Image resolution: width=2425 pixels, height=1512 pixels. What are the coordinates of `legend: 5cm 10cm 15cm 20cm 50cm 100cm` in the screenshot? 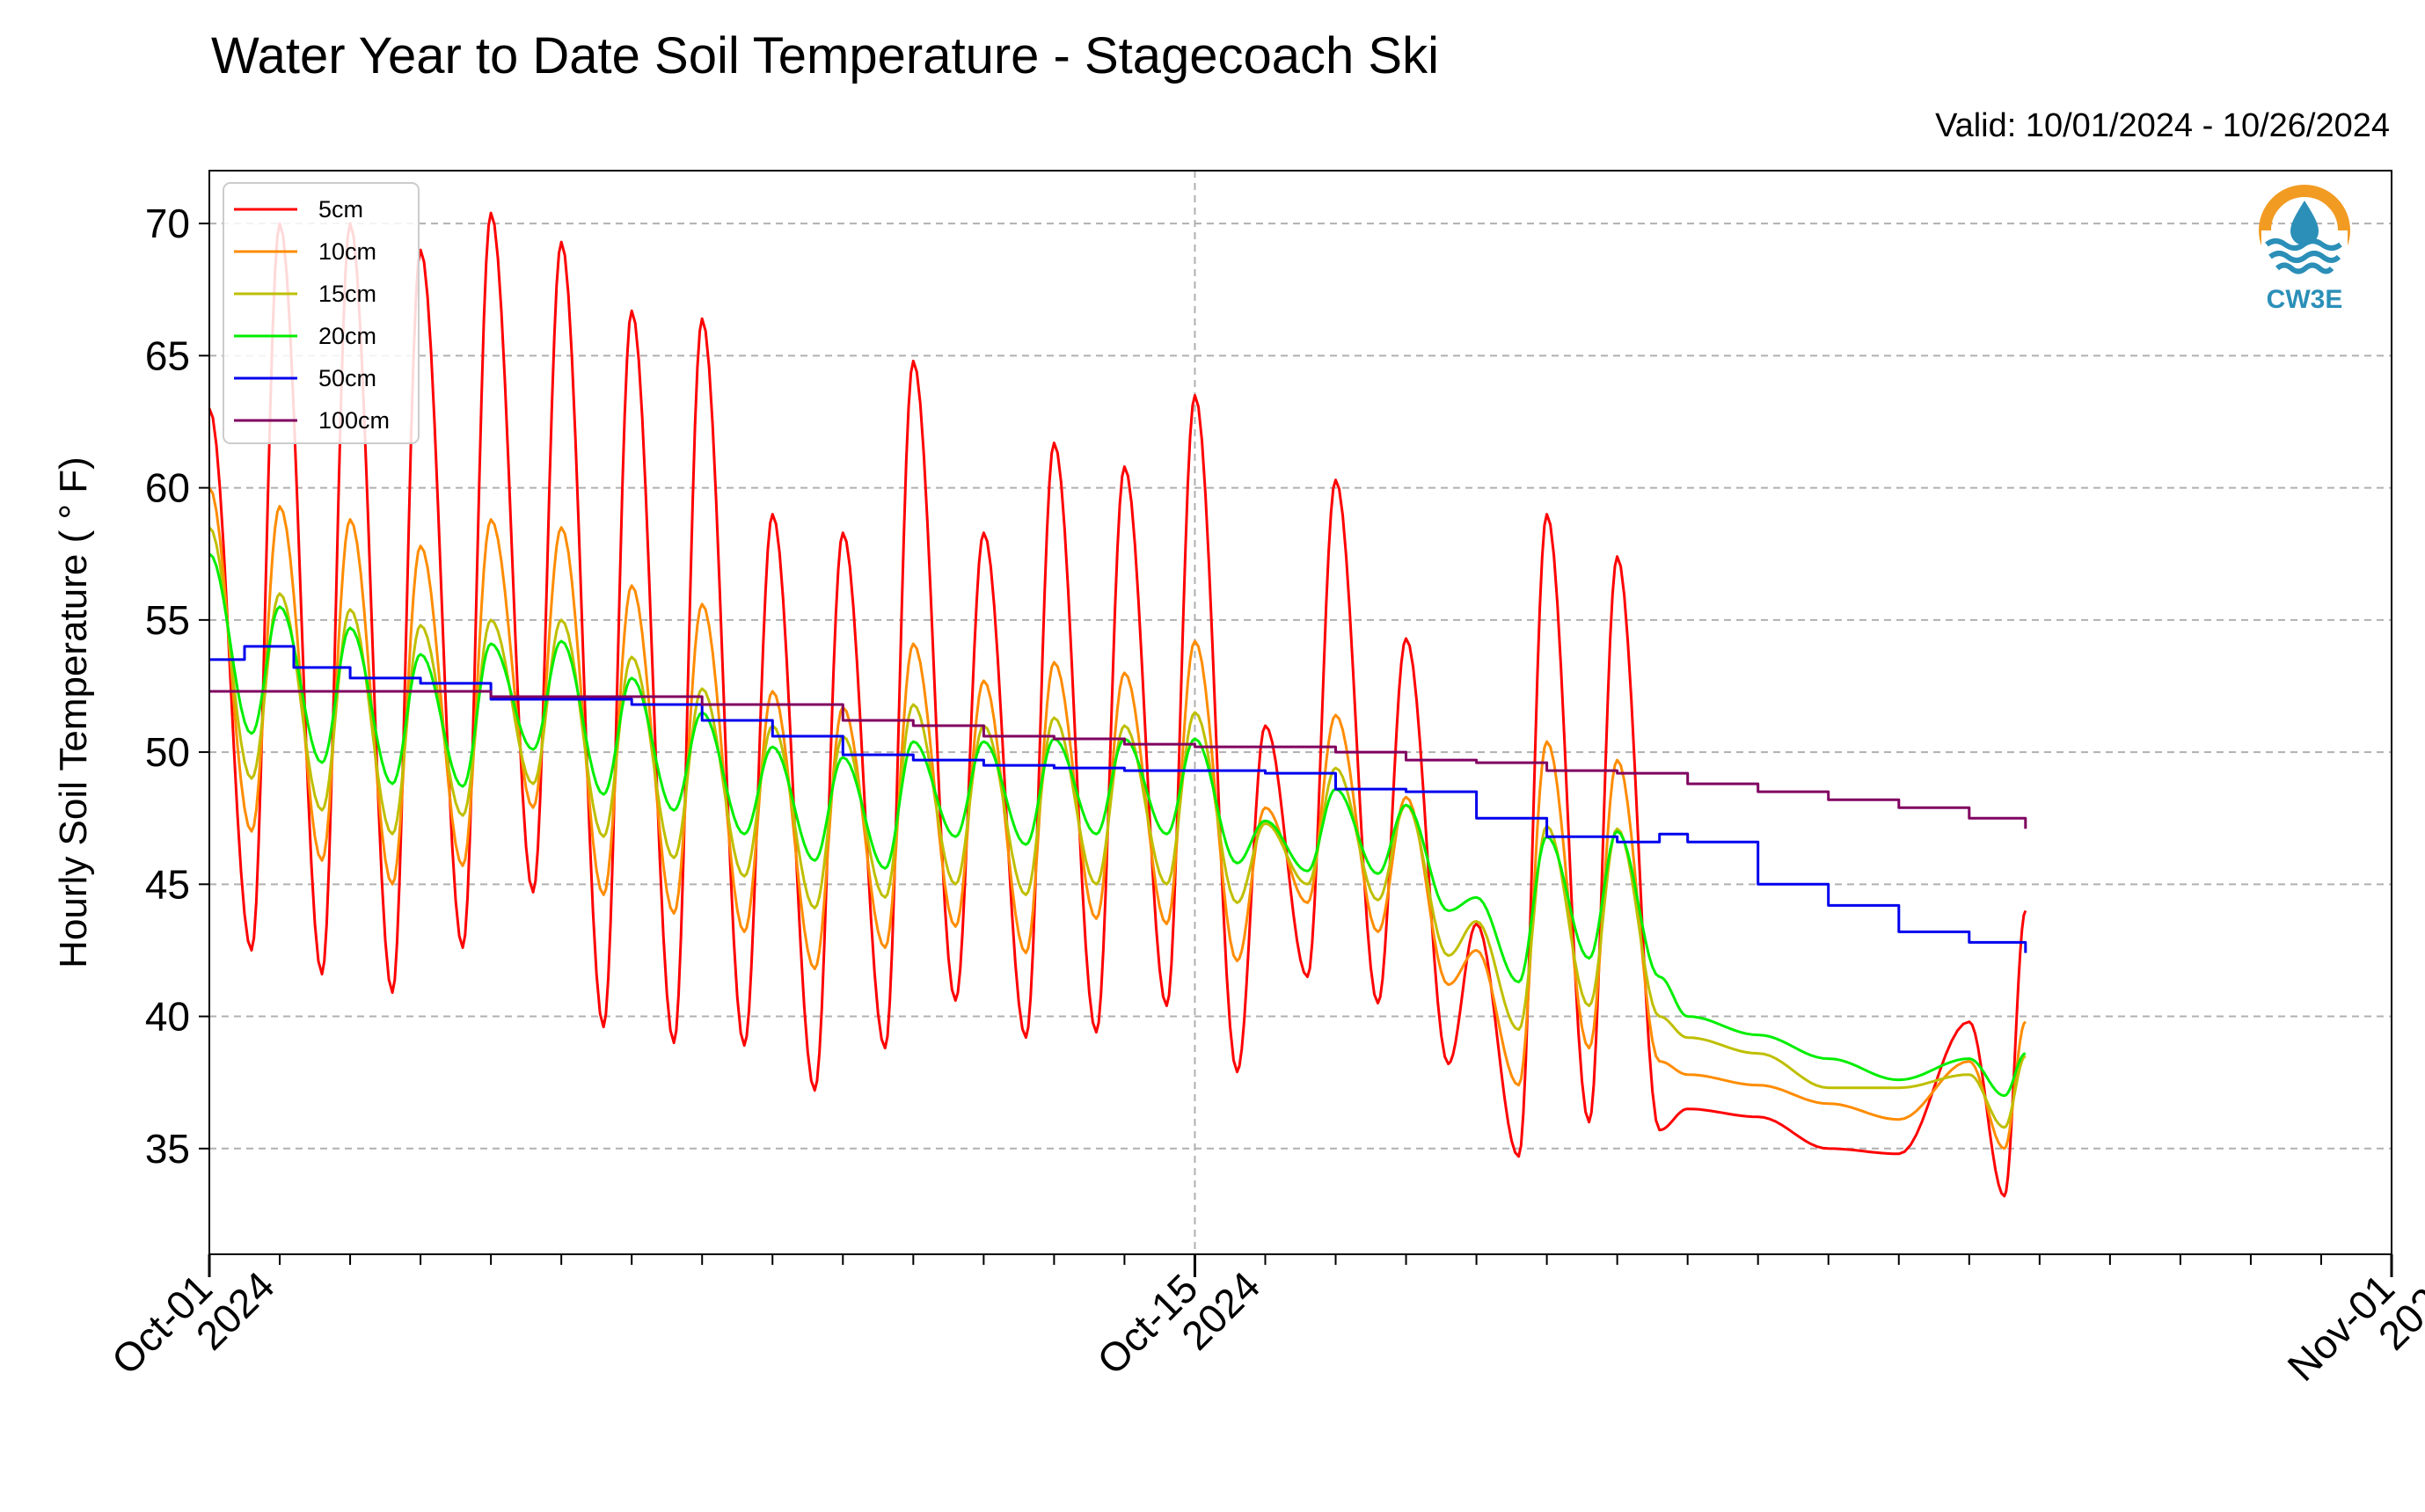 It's located at (321, 313).